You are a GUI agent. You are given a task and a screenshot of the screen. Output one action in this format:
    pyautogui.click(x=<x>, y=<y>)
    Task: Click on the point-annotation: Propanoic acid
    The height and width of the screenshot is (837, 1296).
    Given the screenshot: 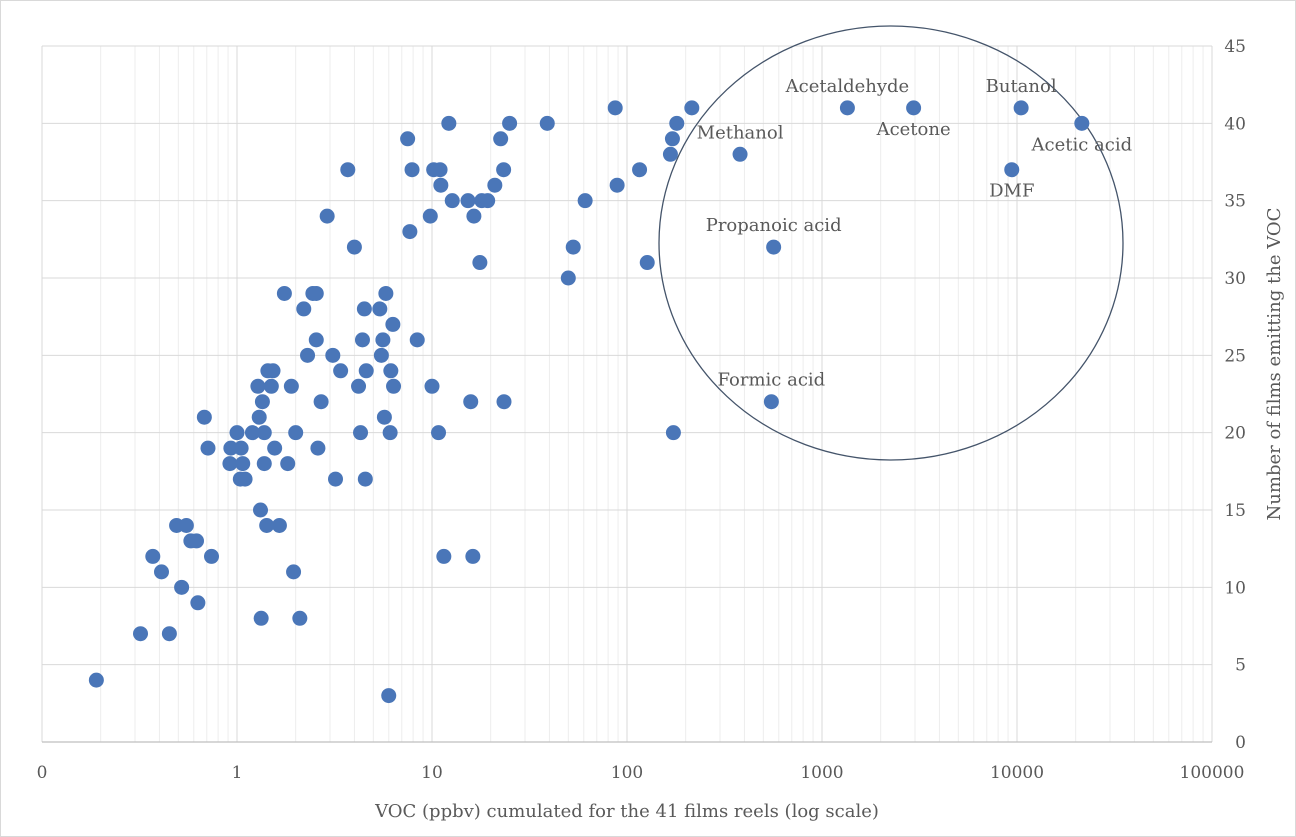 What is the action you would take?
    pyautogui.click(x=774, y=225)
    